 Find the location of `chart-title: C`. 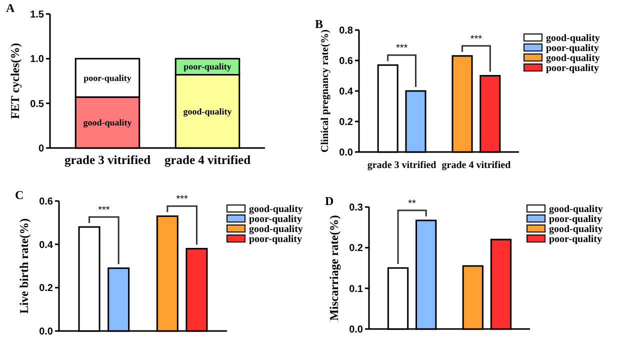

chart-title: C is located at coordinates (19, 195).